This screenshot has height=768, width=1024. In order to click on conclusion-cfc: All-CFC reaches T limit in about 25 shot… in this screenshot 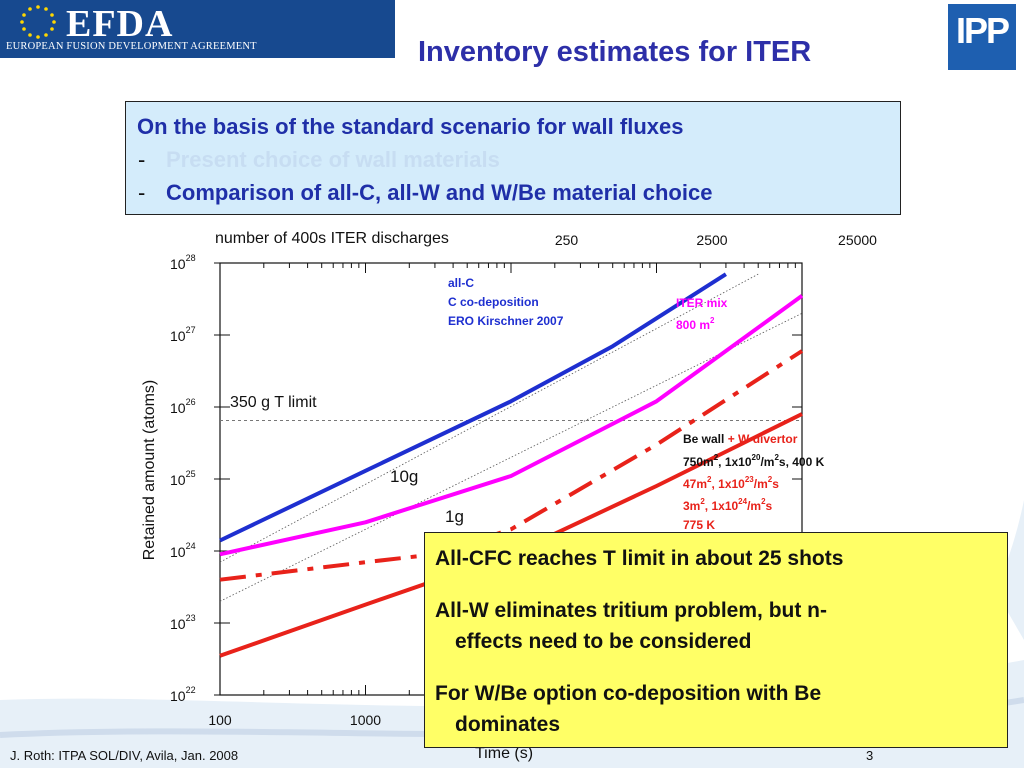, I will do `click(639, 558)`.